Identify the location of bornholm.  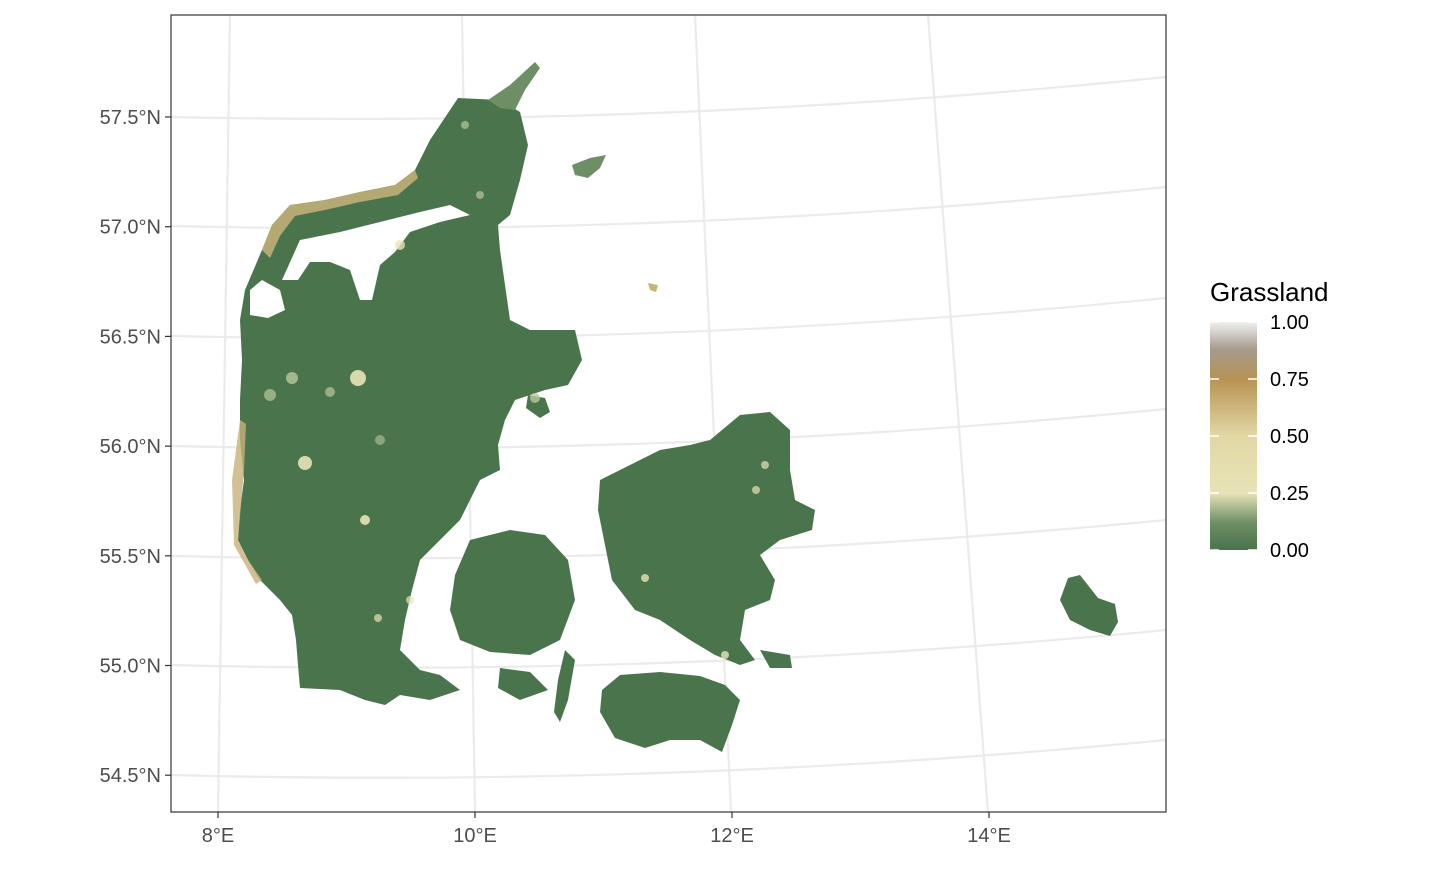
(1089, 605).